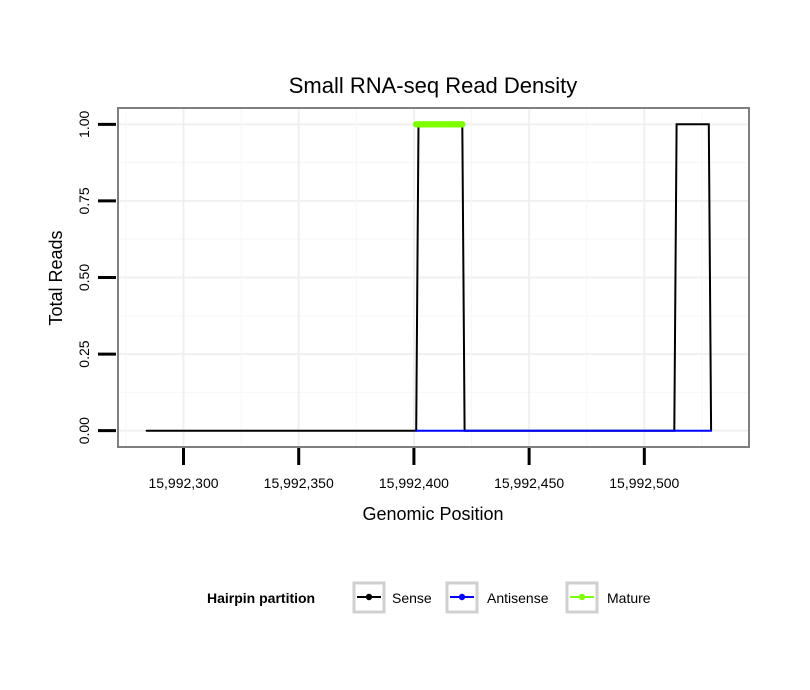 The height and width of the screenshot is (690, 810). What do you see at coordinates (644, 483) in the screenshot?
I see `x-tick-label-4: 15,992,500` at bounding box center [644, 483].